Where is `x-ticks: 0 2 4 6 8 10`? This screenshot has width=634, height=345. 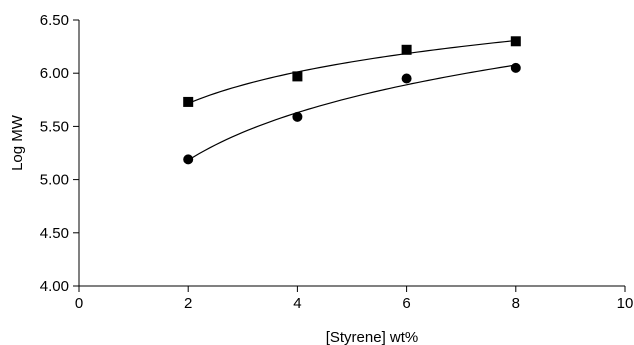 x-ticks: 0 2 4 6 8 10 is located at coordinates (354, 299).